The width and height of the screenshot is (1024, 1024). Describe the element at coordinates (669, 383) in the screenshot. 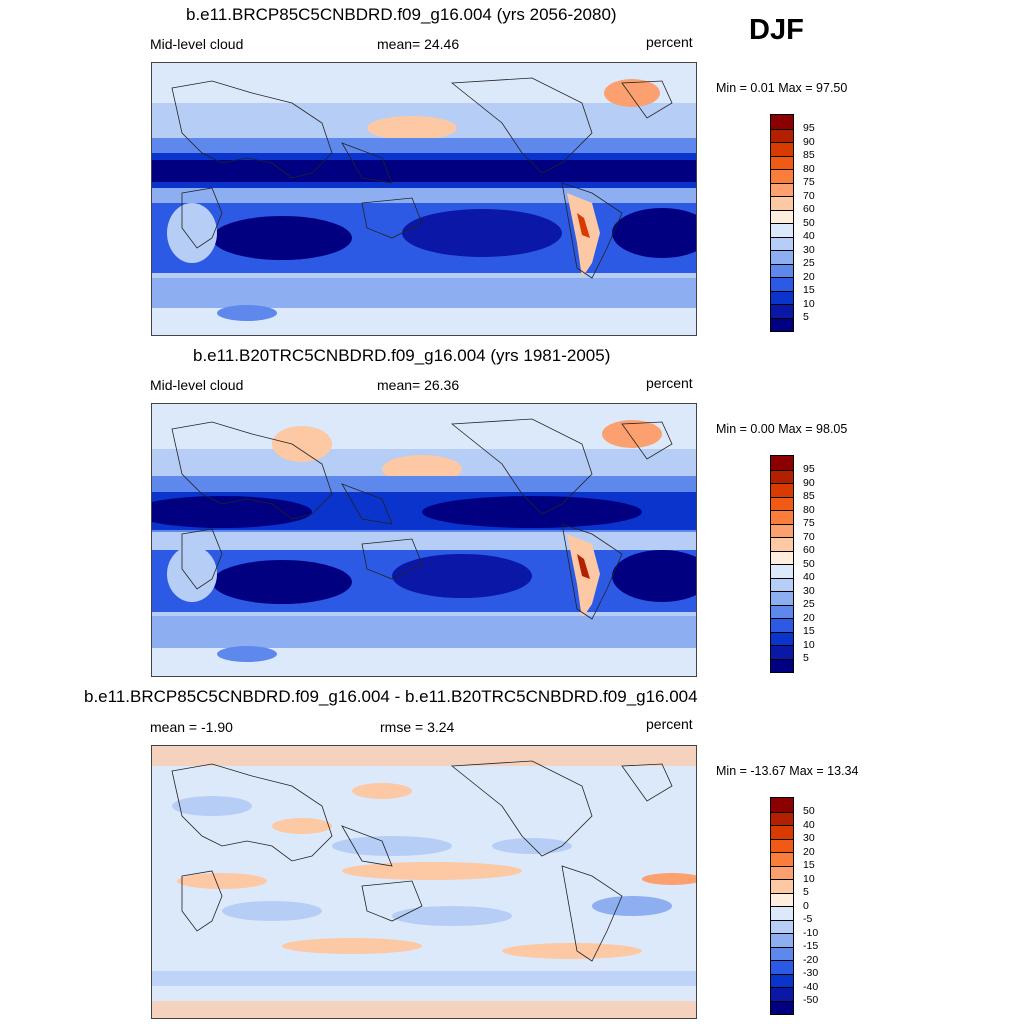

I see `panel2-units-label: percent` at that location.